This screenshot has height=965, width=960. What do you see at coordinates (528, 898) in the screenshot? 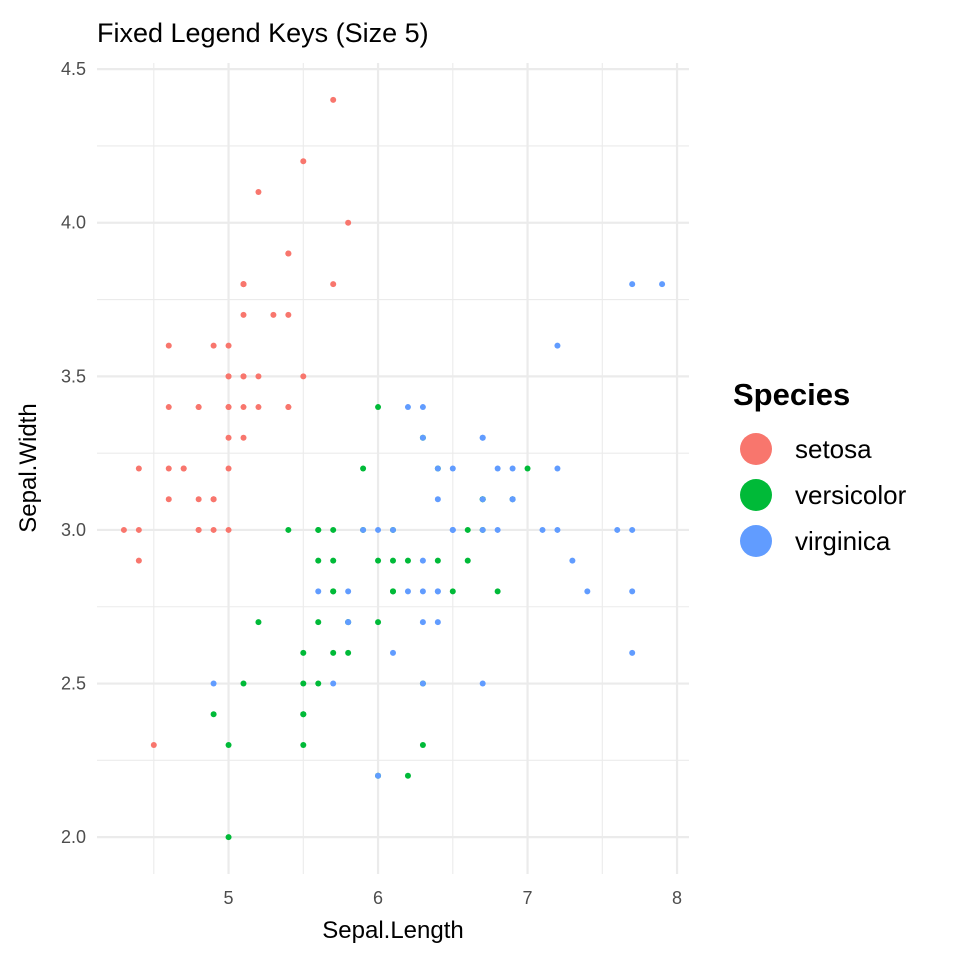
I see `x-tick-label: 7` at bounding box center [528, 898].